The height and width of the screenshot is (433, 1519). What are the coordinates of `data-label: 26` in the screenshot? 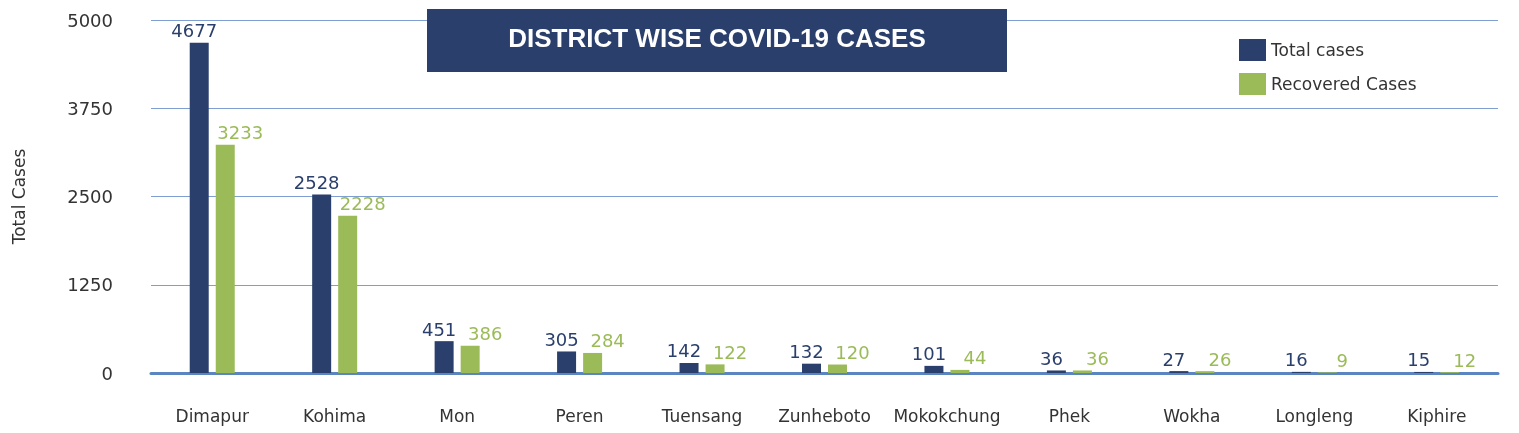 It's located at (1220, 359).